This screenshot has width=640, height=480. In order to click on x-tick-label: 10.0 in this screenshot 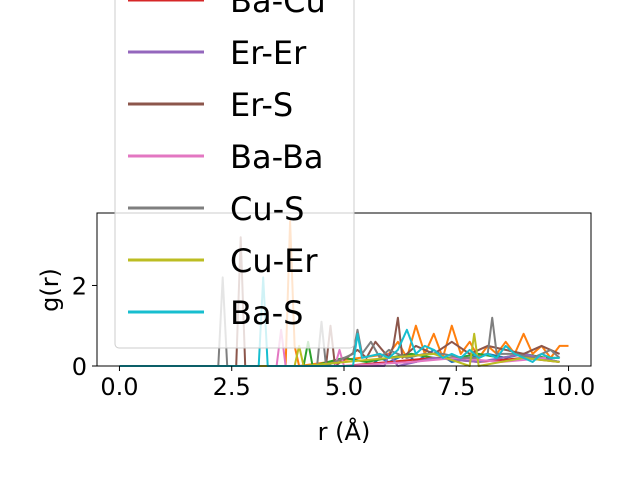, I will do `click(568, 387)`.